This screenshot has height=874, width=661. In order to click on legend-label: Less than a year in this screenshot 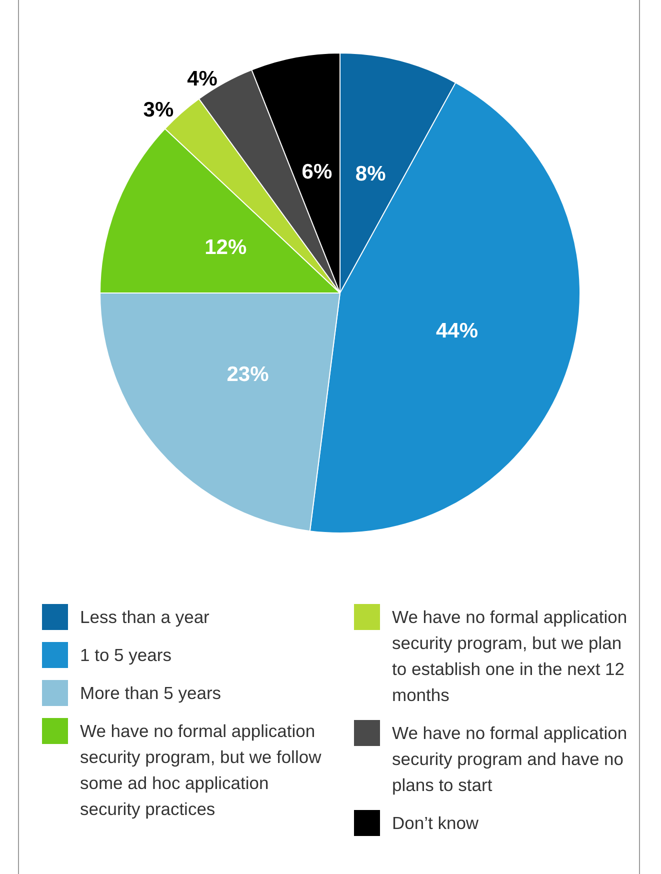, I will do `click(145, 617)`.